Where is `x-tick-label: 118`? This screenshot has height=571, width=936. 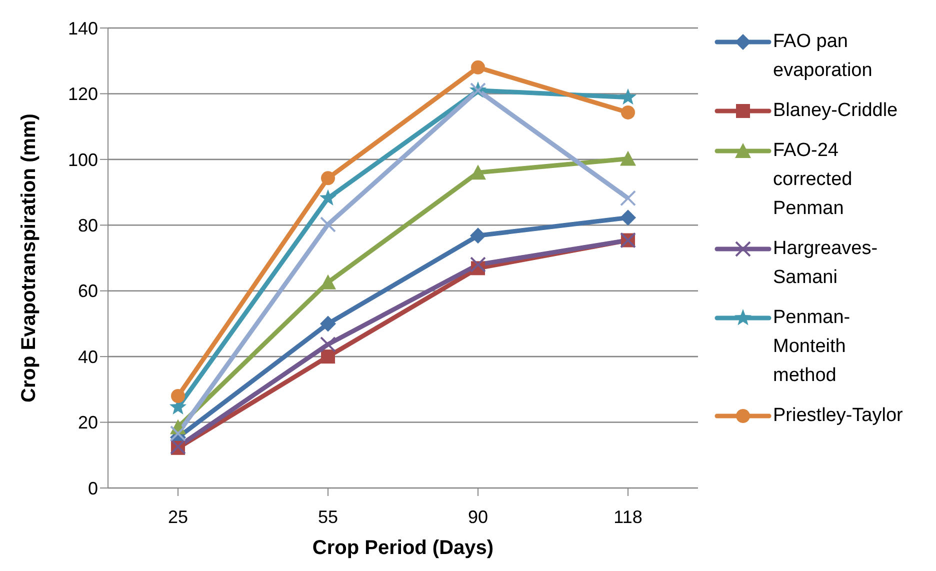 x-tick-label: 118 is located at coordinates (628, 516).